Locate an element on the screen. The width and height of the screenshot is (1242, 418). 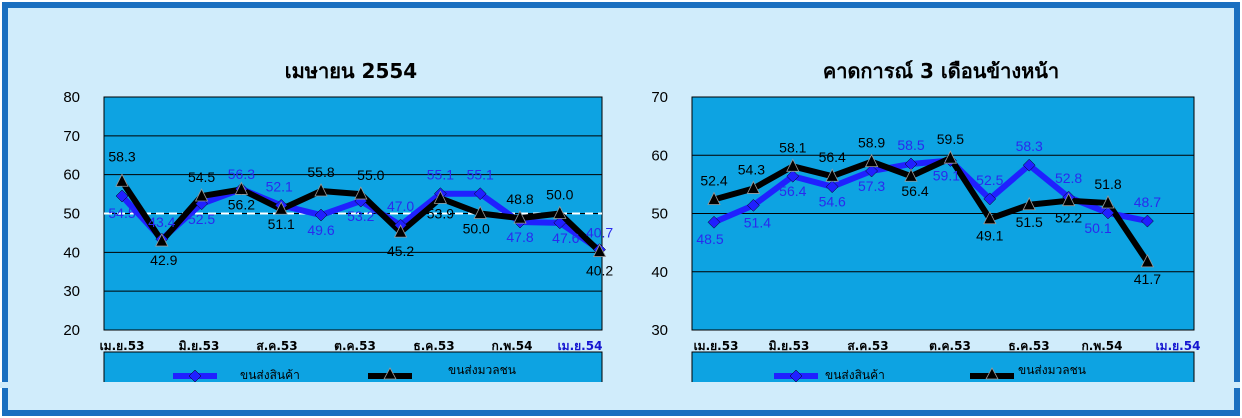
mass-transit-data-label: 51.8 is located at coordinates (1107, 184).